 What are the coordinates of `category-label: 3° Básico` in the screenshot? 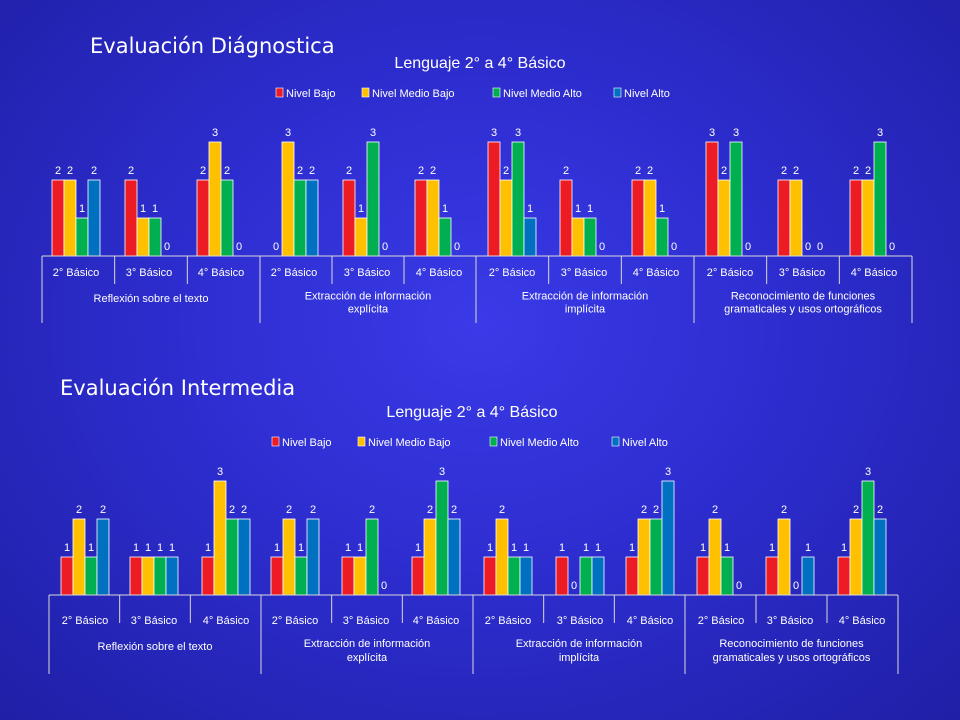 It's located at (149, 273).